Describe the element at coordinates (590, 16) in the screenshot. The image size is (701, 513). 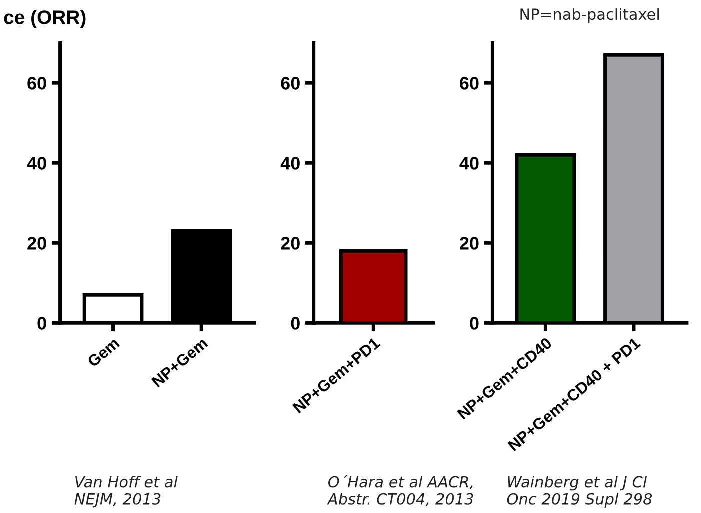
I see `text: NP=nab-paclitaxel` at that location.